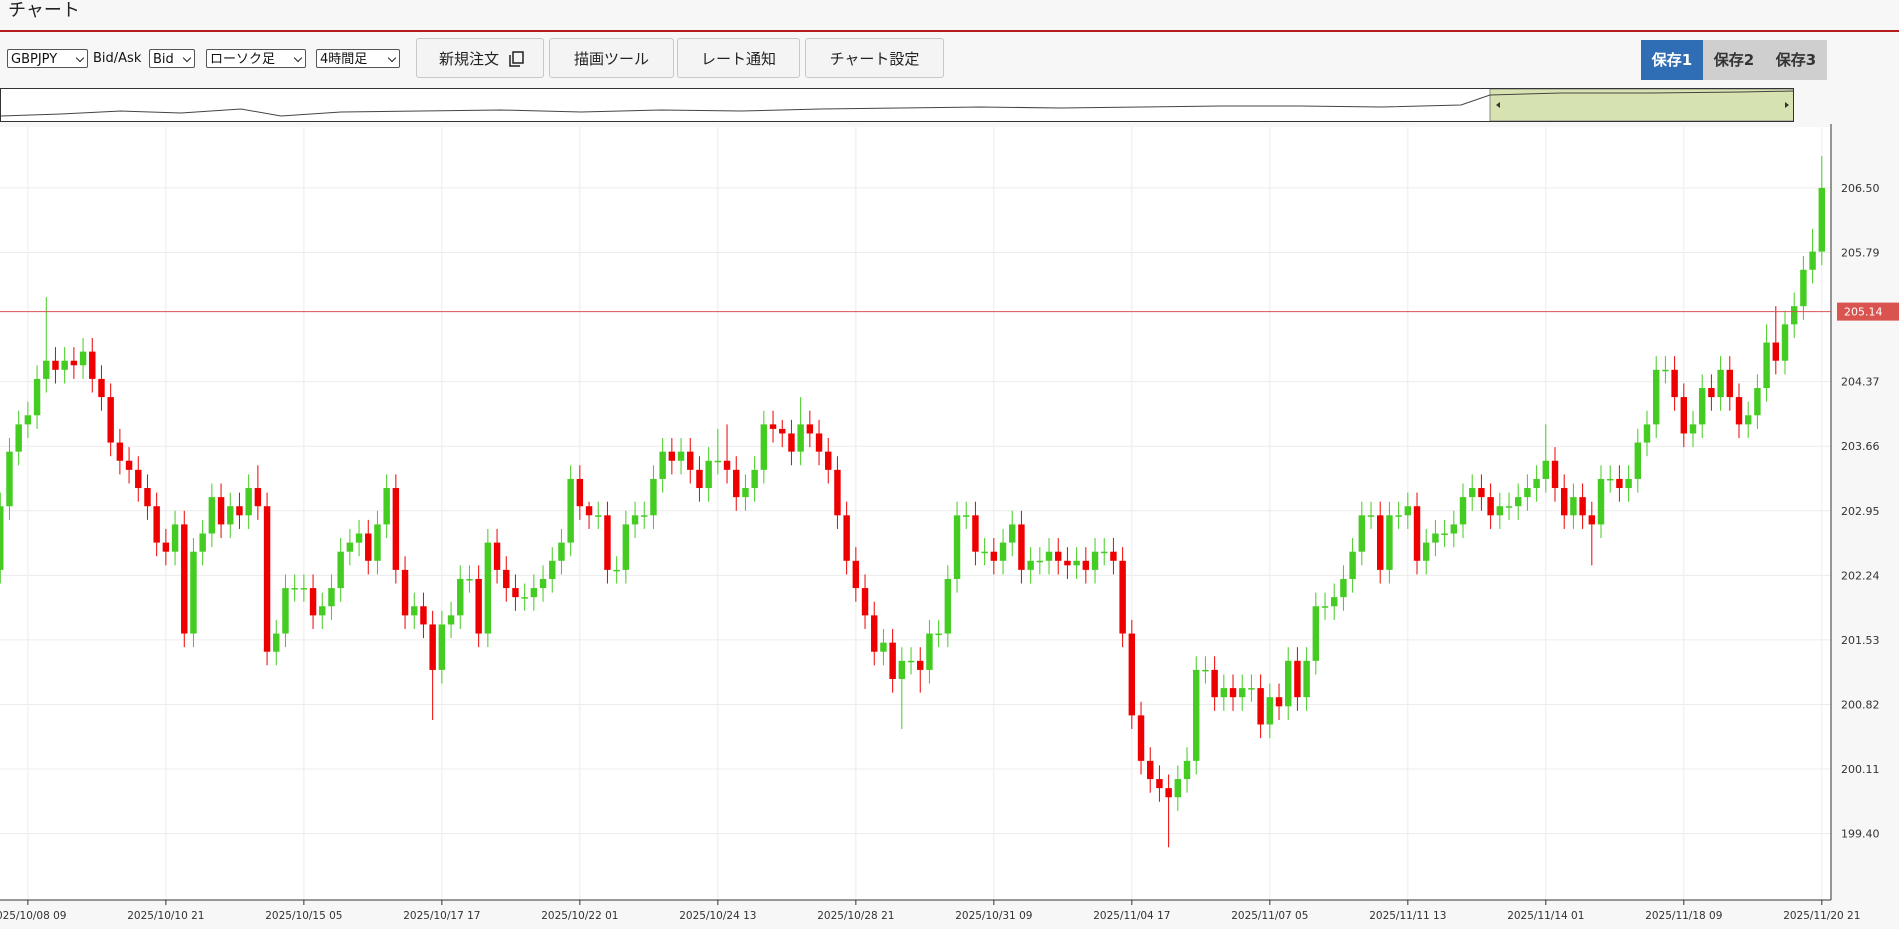  Describe the element at coordinates (1860, 704) in the screenshot. I see `y-tick-label: 200.82` at that location.